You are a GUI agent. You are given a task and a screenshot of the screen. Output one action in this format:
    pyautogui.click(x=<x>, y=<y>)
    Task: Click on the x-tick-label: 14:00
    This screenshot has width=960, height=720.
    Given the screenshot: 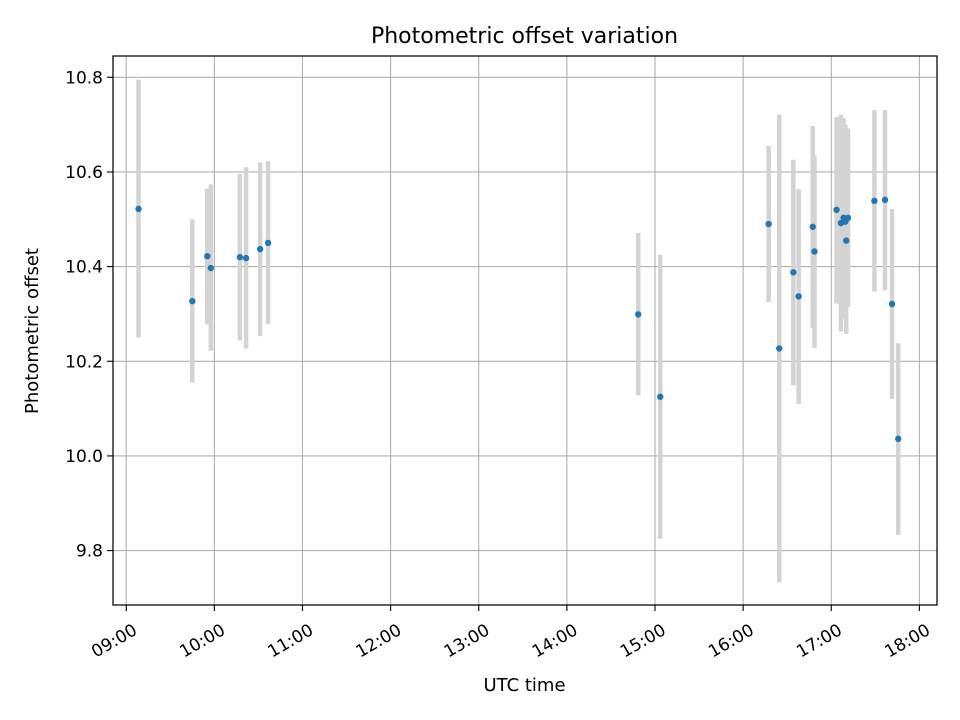 What is the action you would take?
    pyautogui.click(x=555, y=641)
    